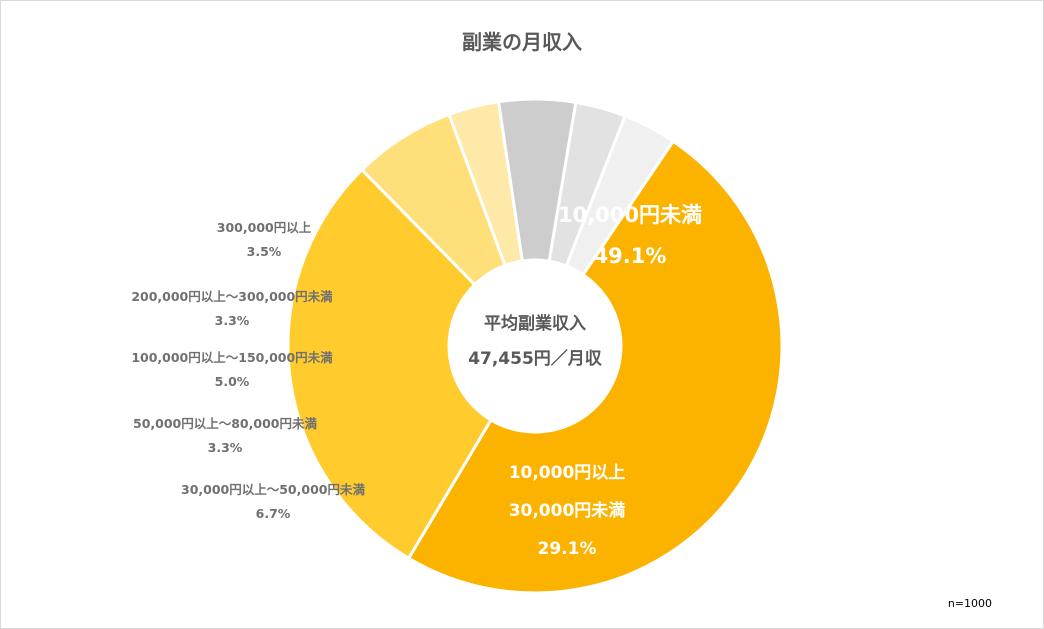 The height and width of the screenshot is (629, 1044). What do you see at coordinates (225, 423) in the screenshot?
I see `slice-label-4-line-1: 50,000円以上～80,000円未満` at bounding box center [225, 423].